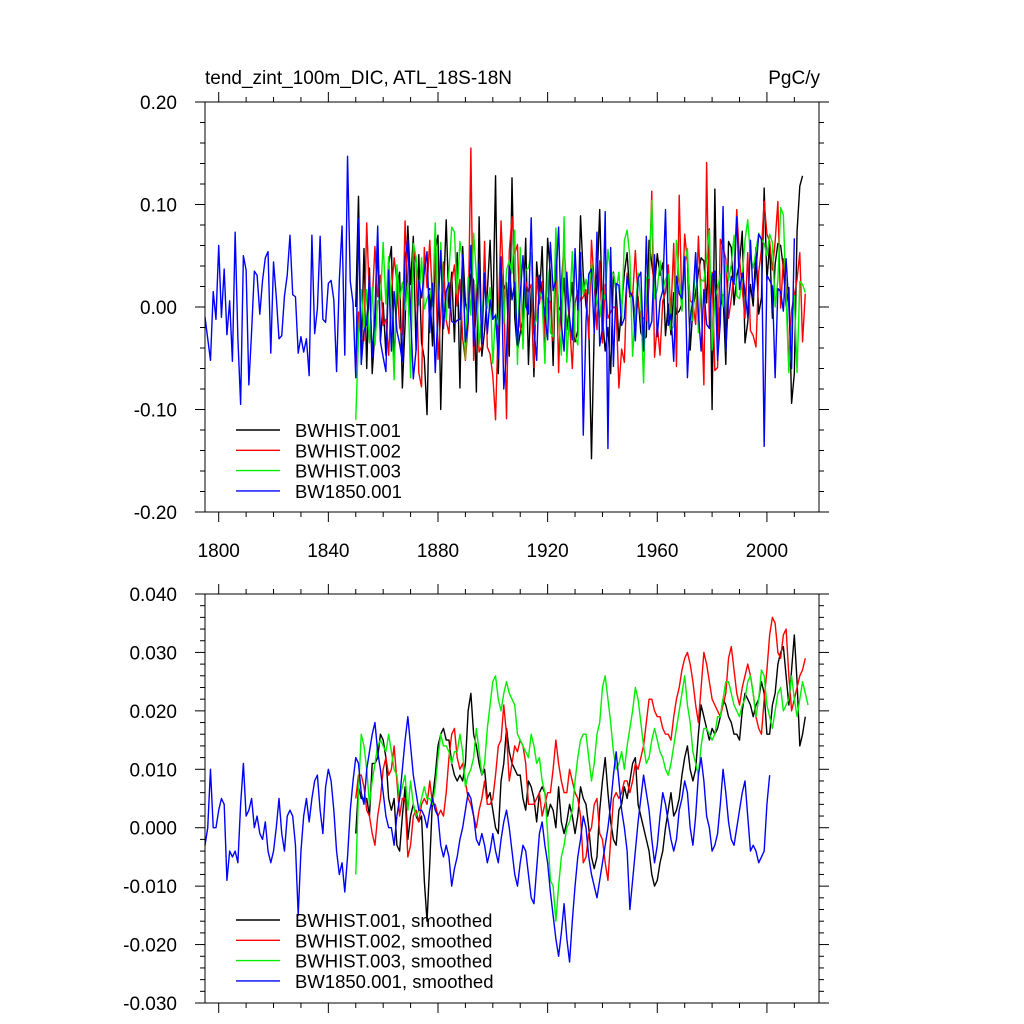 This screenshot has width=1024, height=1024. I want to click on legend-label-3: BWHIST.003, smoothed, so click(393, 961).